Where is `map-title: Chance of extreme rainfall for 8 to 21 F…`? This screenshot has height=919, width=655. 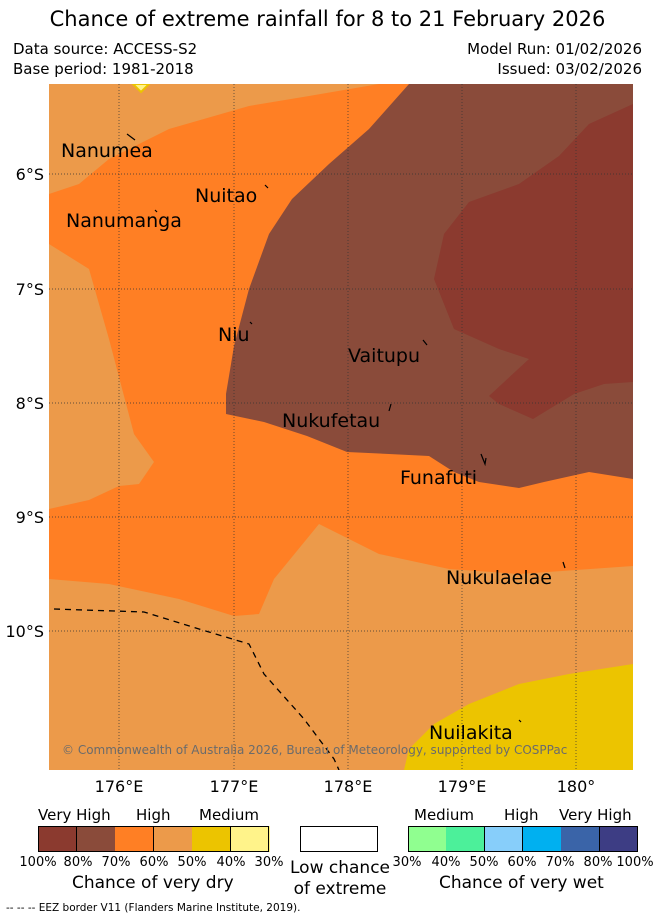
map-title: Chance of extreme rainfall for 8 to 21 F… is located at coordinates (327, 19).